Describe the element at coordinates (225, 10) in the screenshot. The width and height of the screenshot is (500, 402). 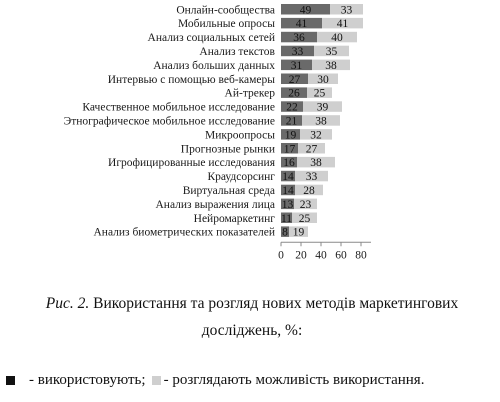
I see `category-label: Онлайн-сообщества` at that location.